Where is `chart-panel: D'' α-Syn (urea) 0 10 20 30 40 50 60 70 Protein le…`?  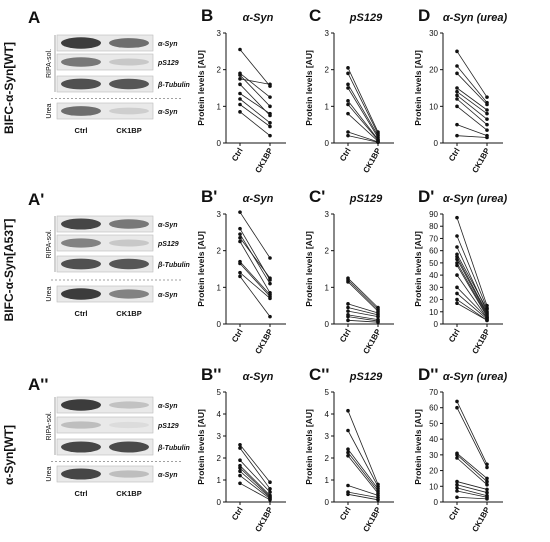 chart-panel: D'' α-Syn (urea) 0 10 20 30 40 50 60 70 Protein le… is located at coordinates (460, 449).